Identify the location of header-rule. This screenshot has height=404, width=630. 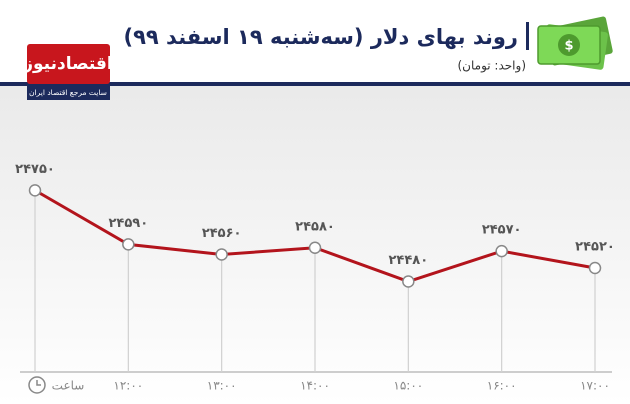
(315, 84).